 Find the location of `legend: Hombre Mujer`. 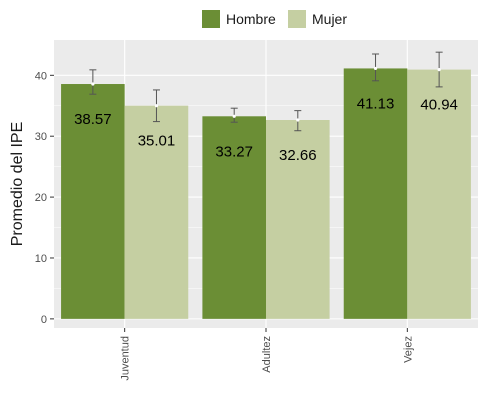

legend: Hombre Mujer is located at coordinates (274, 19).